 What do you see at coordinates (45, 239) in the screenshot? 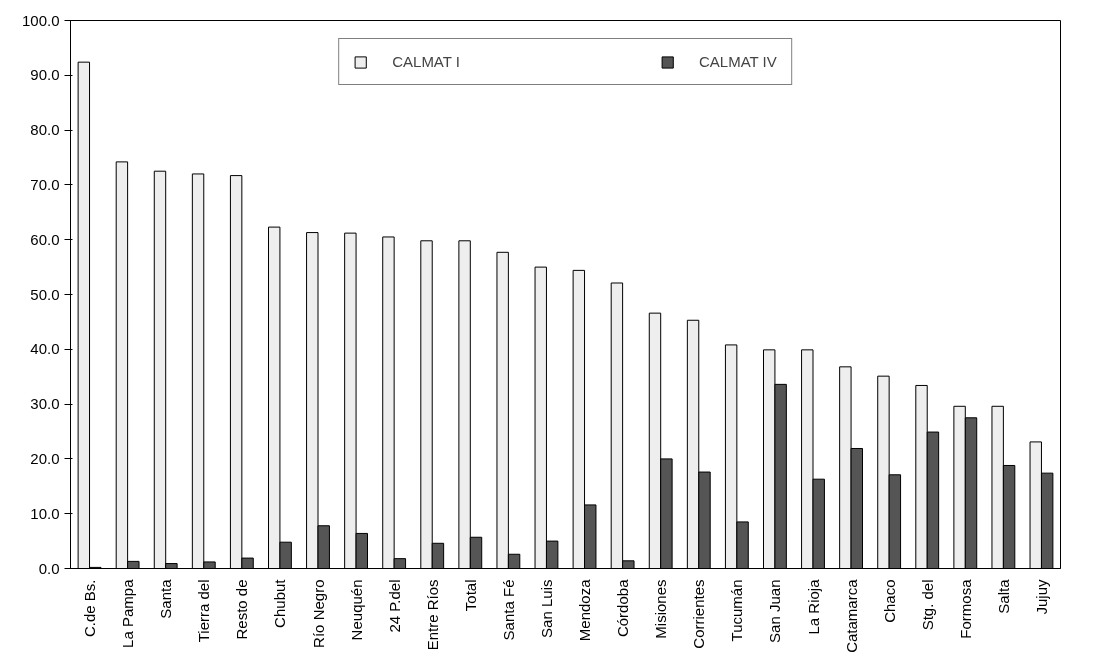
I see `y-tick-label: 60.0` at bounding box center [45, 239].